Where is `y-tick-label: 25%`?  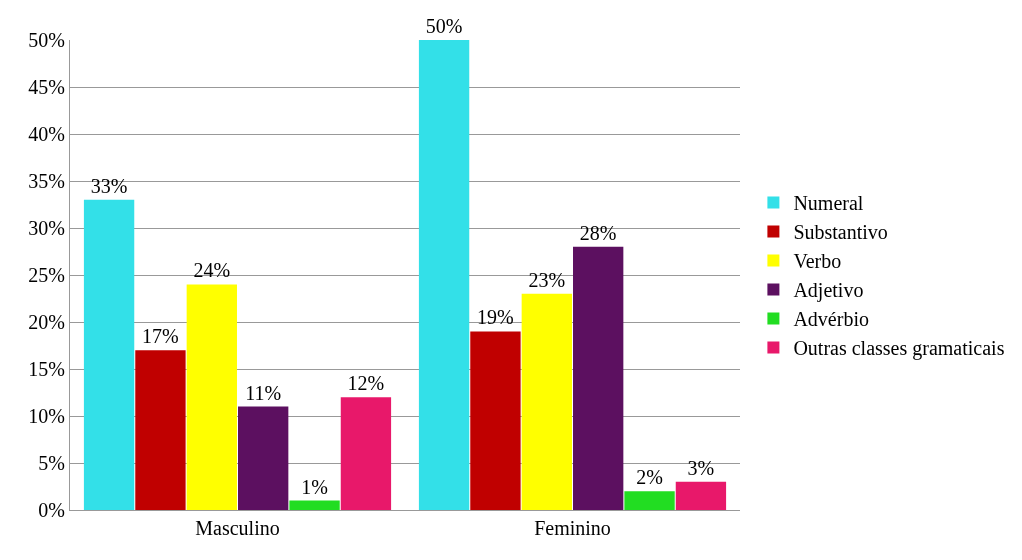 y-tick-label: 25% is located at coordinates (46, 275).